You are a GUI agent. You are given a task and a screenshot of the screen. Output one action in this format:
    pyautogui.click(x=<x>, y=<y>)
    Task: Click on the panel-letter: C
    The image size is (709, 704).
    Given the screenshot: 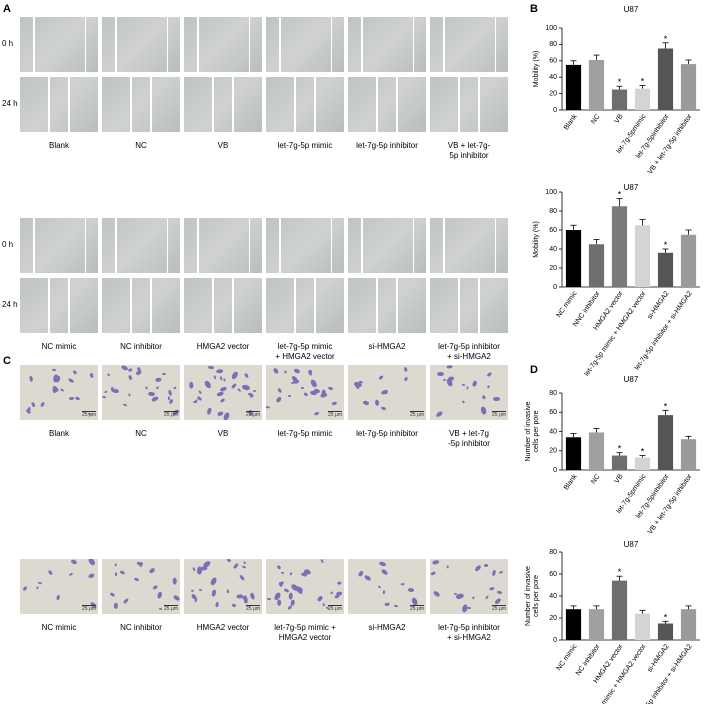 What is the action you would take?
    pyautogui.click(x=7, y=361)
    